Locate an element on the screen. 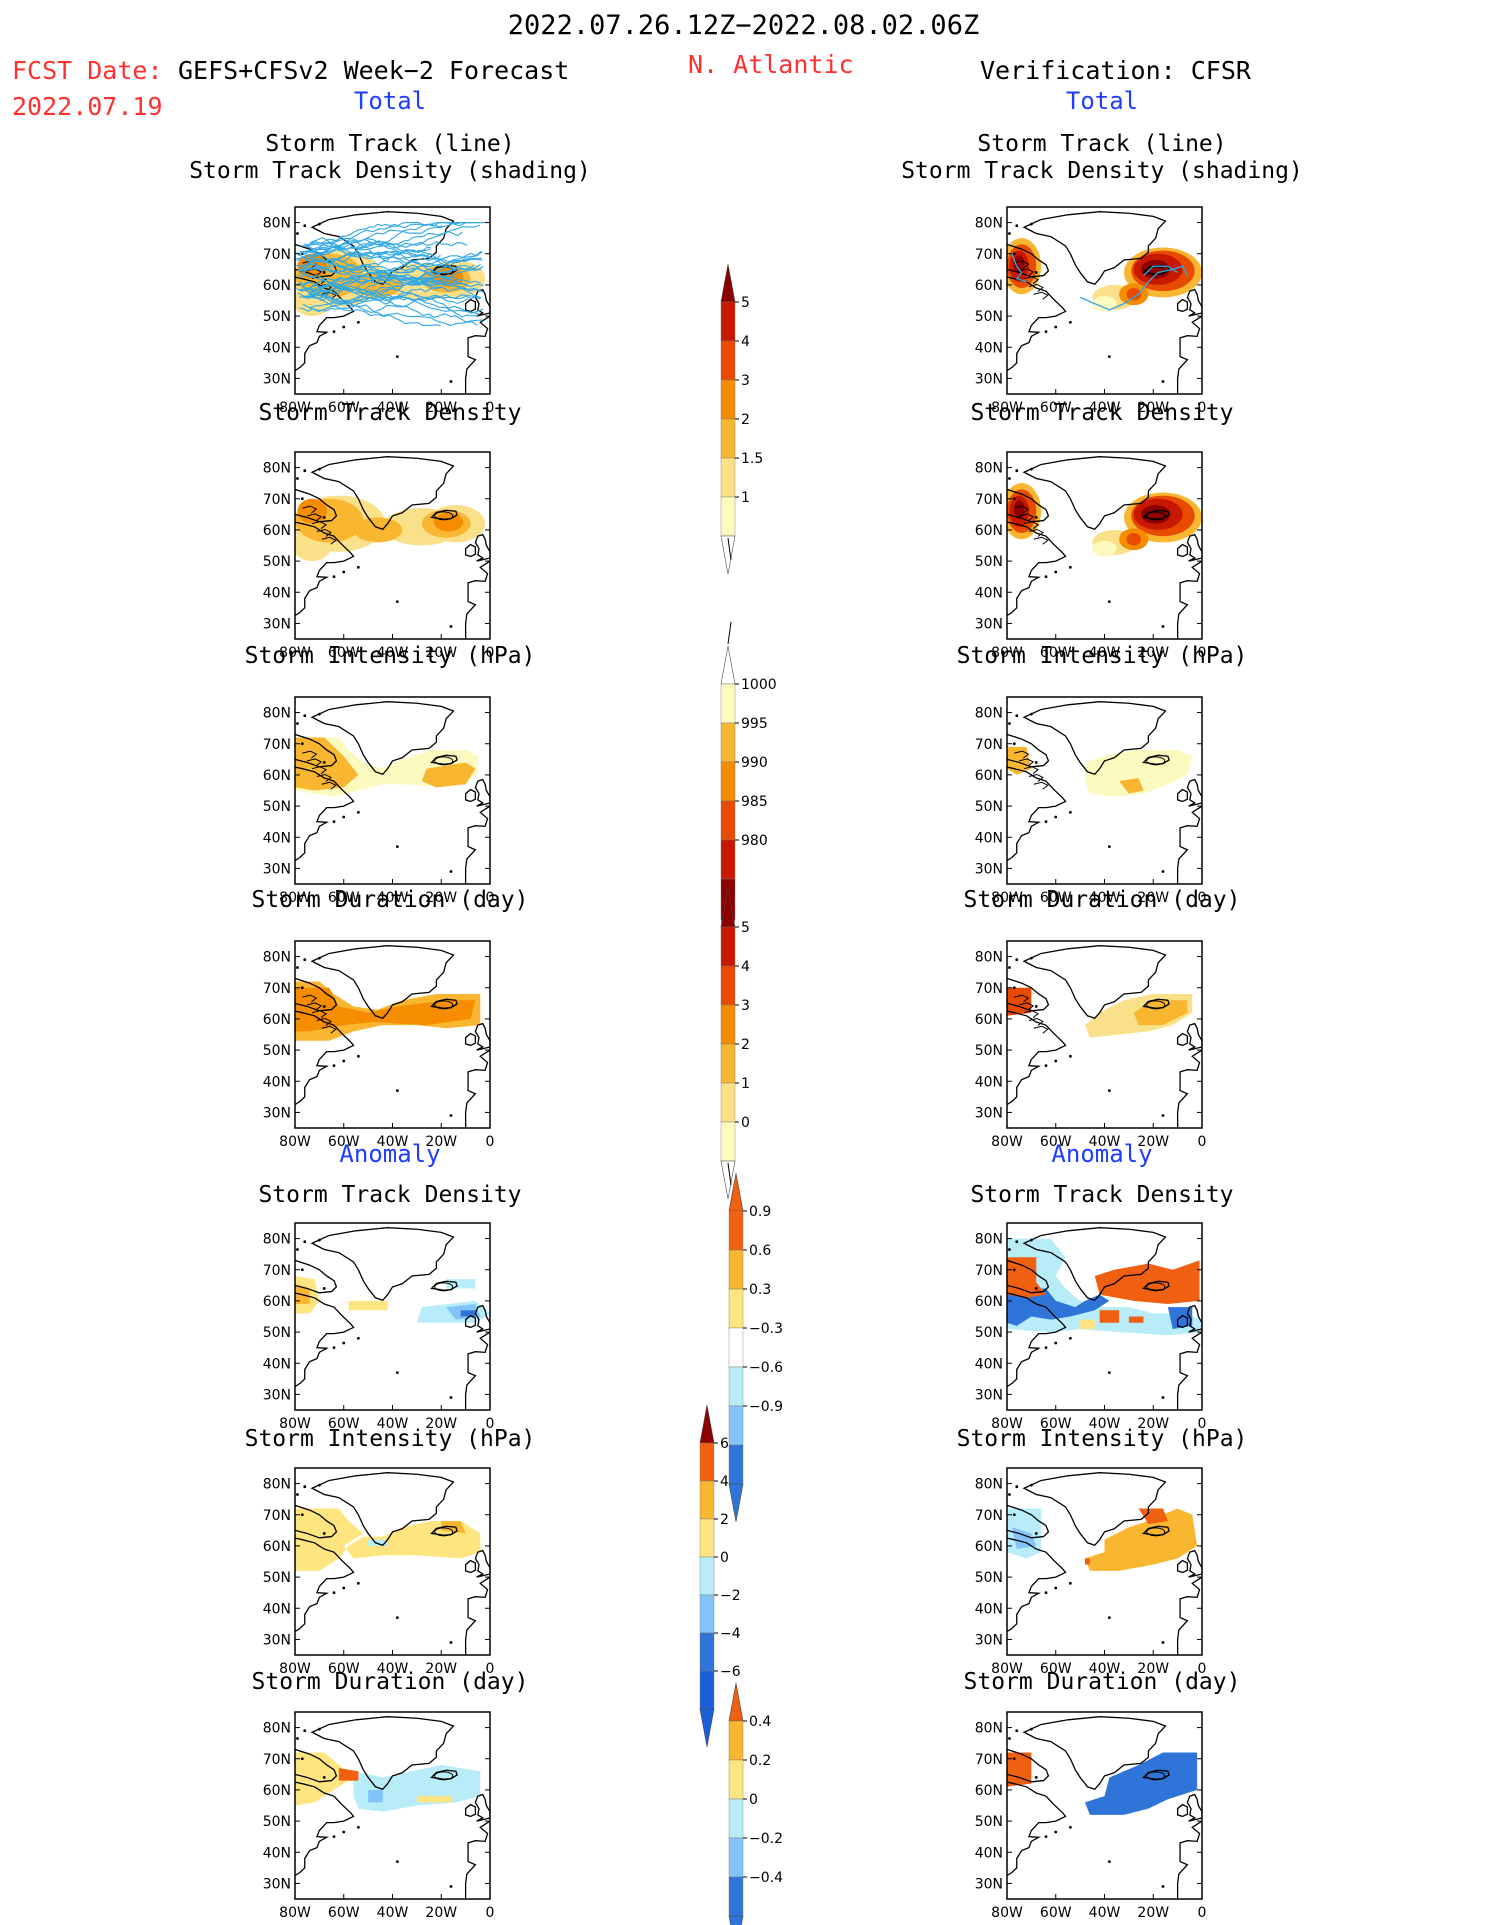  colorbar-label: 4 is located at coordinates (745, 342).